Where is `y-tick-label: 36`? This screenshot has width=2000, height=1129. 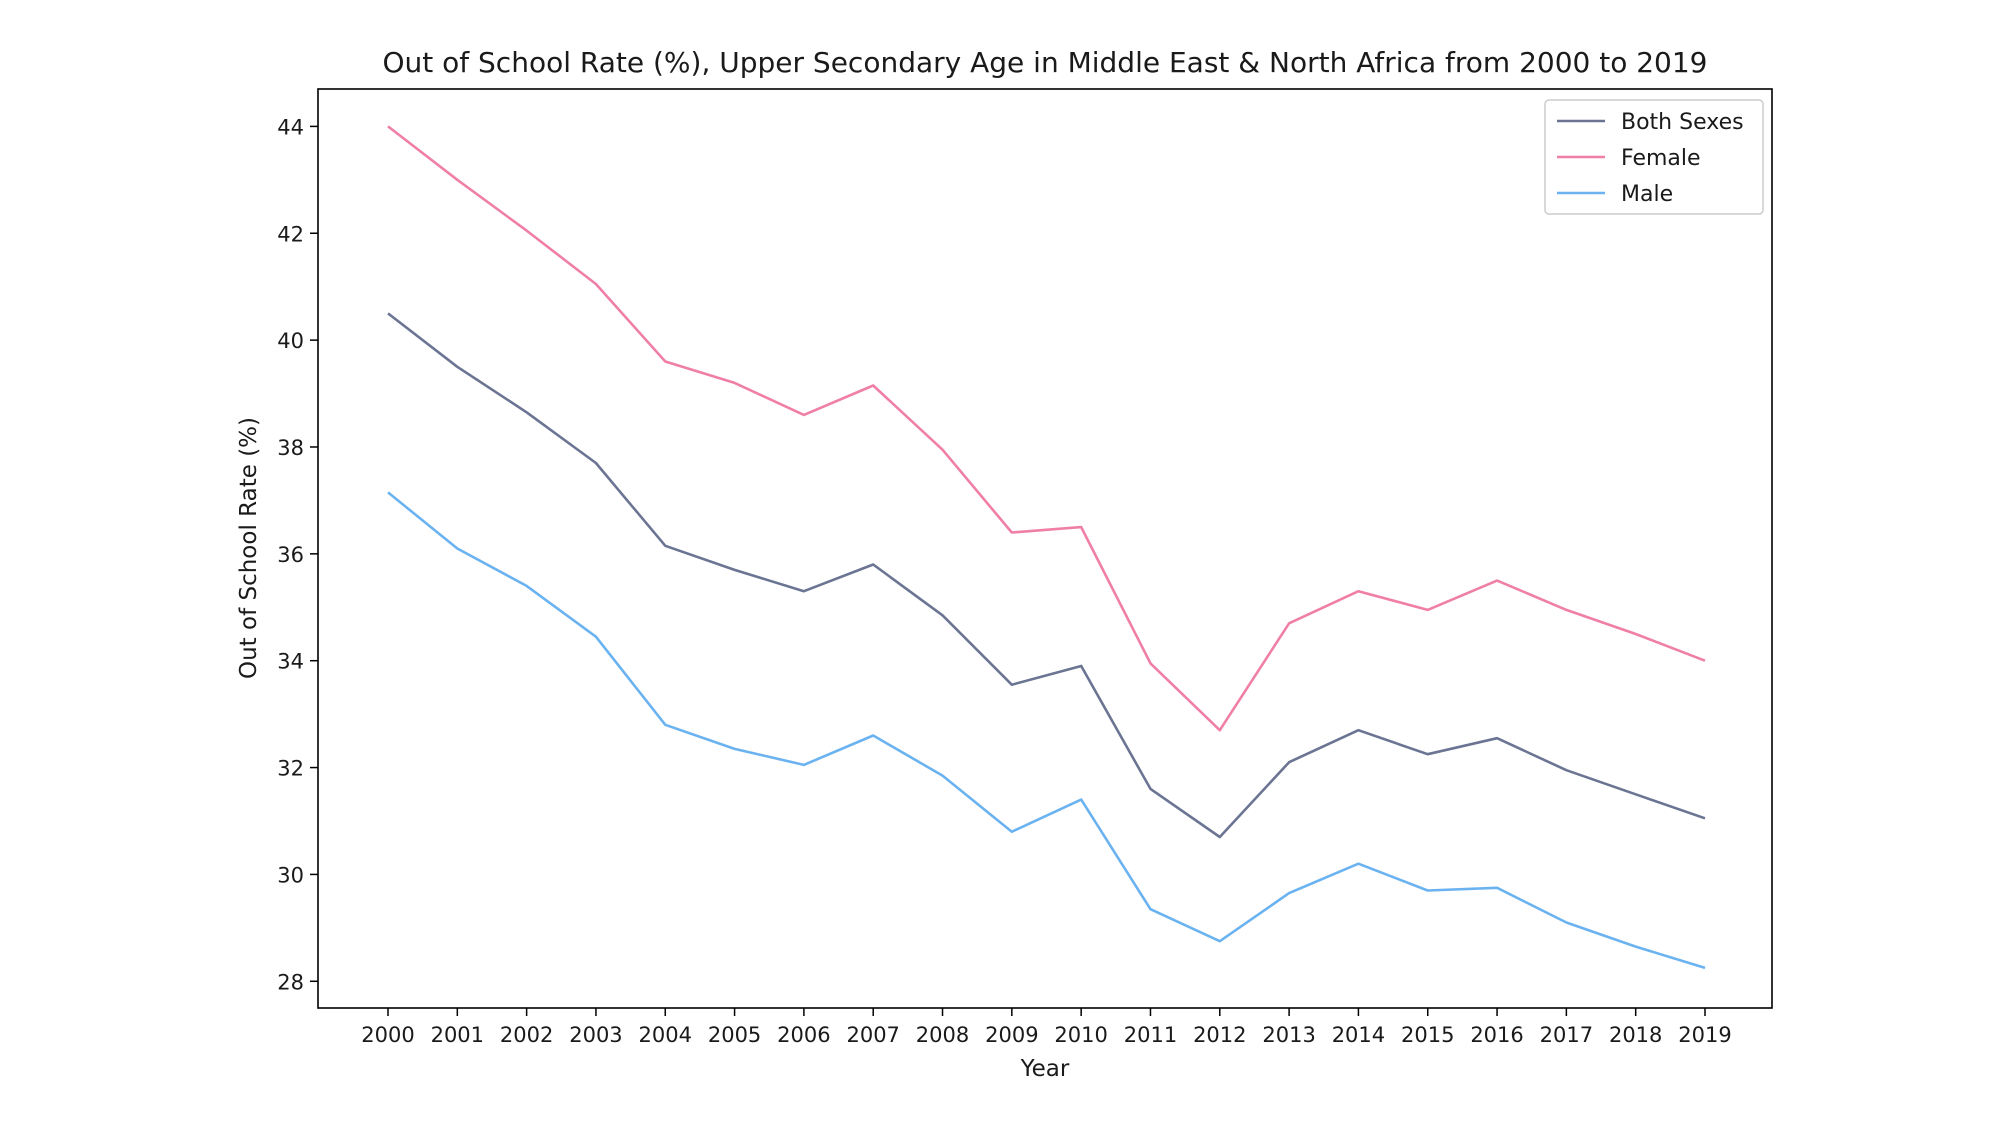 y-tick-label: 36 is located at coordinates (290, 555).